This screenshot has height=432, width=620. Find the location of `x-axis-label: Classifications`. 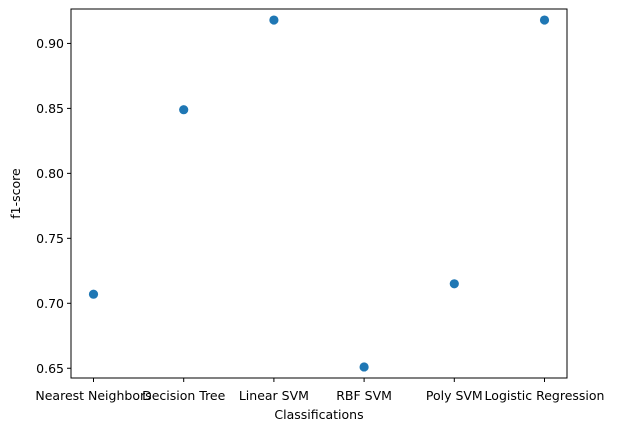

x-axis-label: Classifications is located at coordinates (318, 414).